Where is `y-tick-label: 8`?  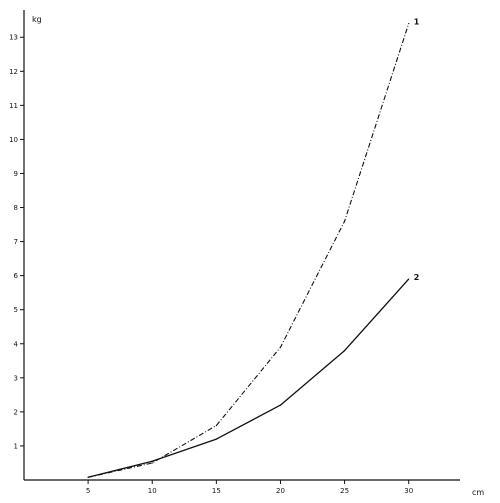 y-tick-label: 8 is located at coordinates (16, 208).